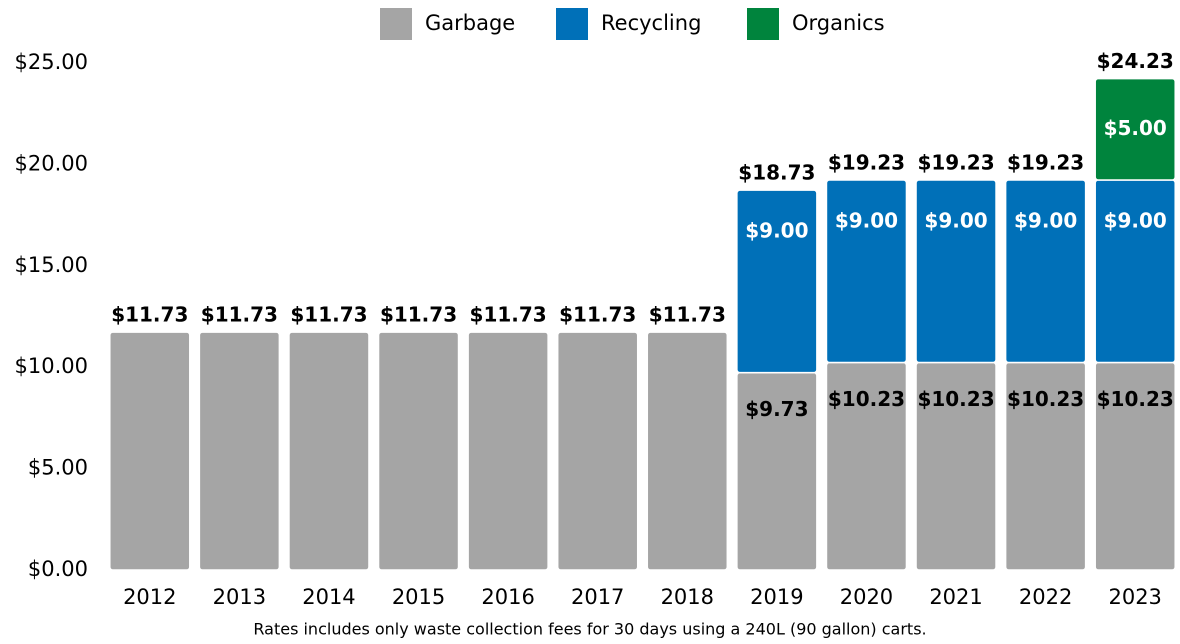 The width and height of the screenshot is (1180, 644). What do you see at coordinates (51, 366) in the screenshot?
I see `y-tick-label: $10.00` at bounding box center [51, 366].